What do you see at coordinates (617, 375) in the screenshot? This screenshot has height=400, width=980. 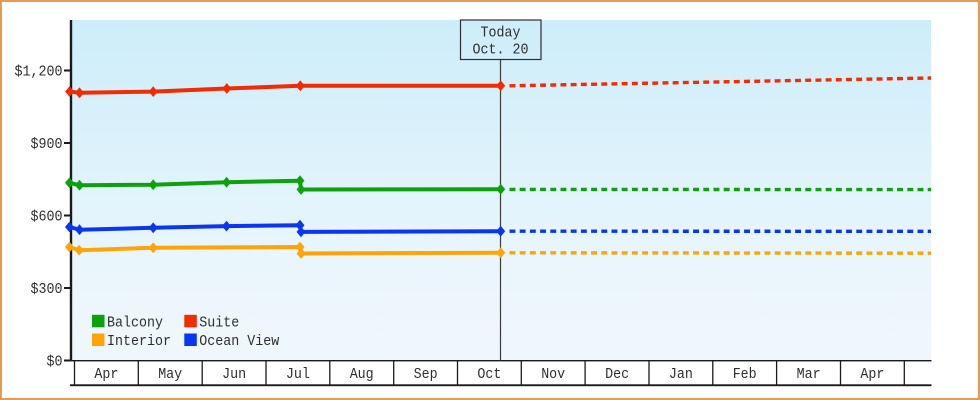 I see `svg-text: Dec` at bounding box center [617, 375].